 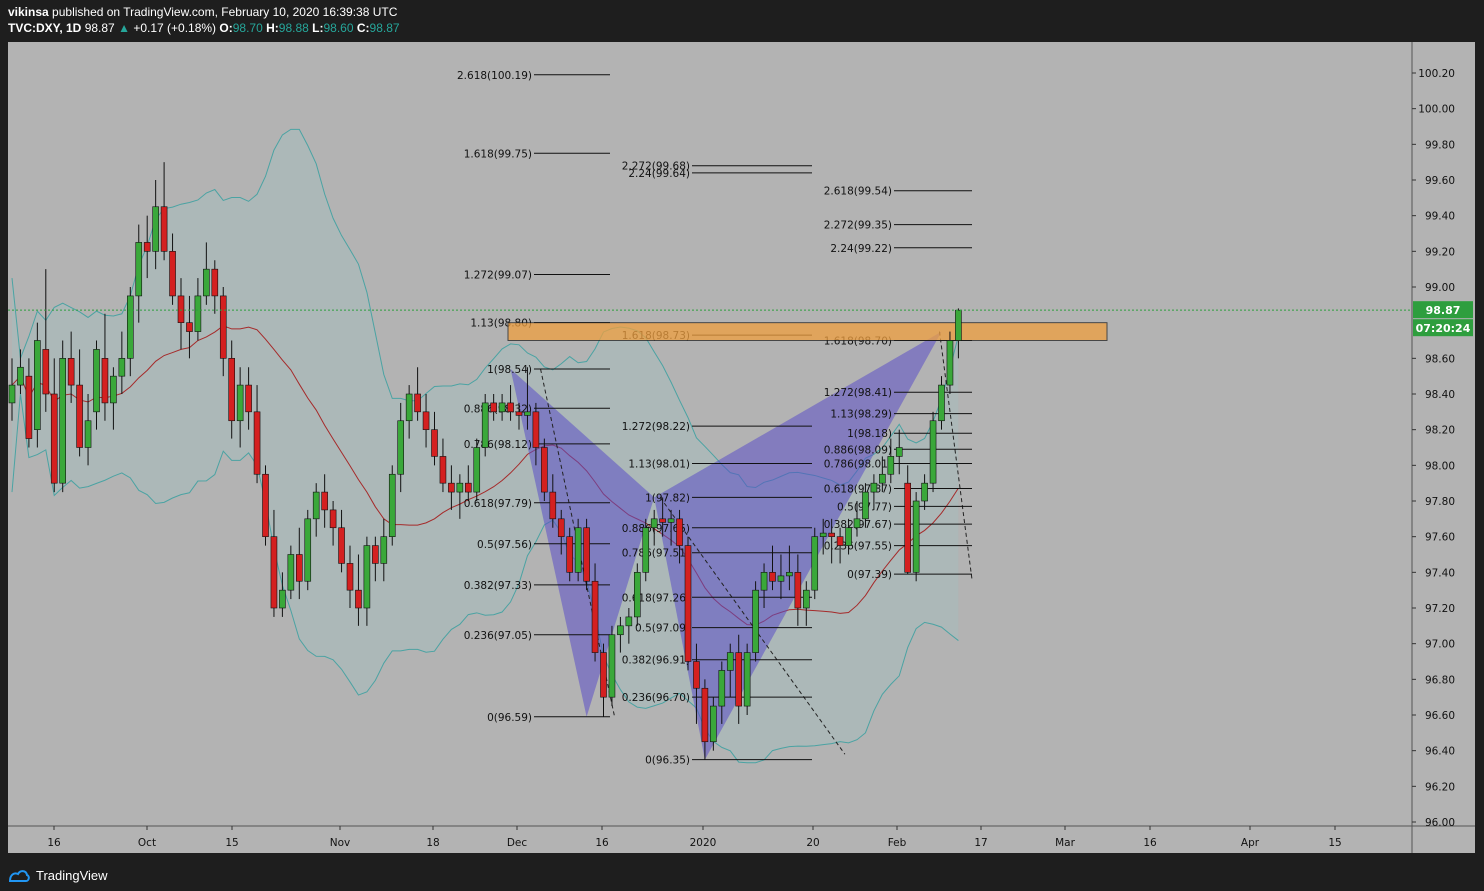 What do you see at coordinates (19, 876) in the screenshot?
I see `tradingview-logo-icon` at bounding box center [19, 876].